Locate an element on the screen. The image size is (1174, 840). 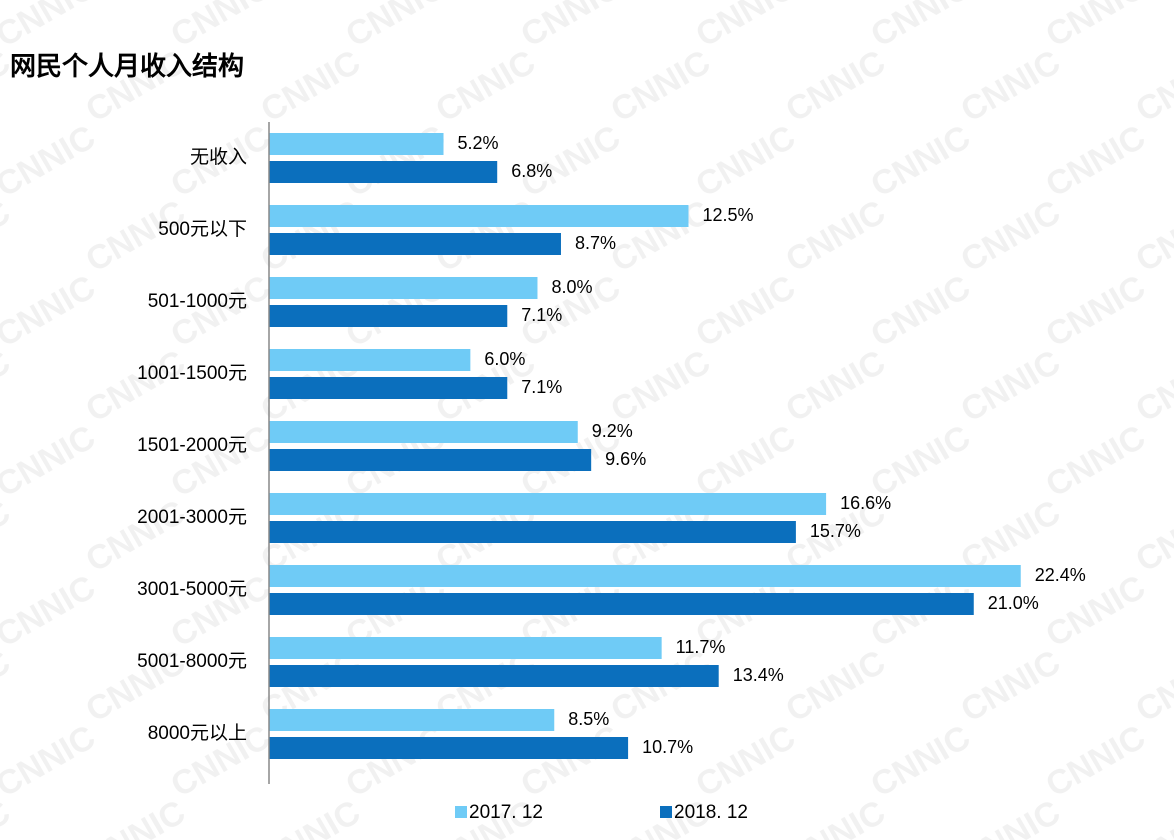
legend-label: 2017. 12 is located at coordinates (506, 812).